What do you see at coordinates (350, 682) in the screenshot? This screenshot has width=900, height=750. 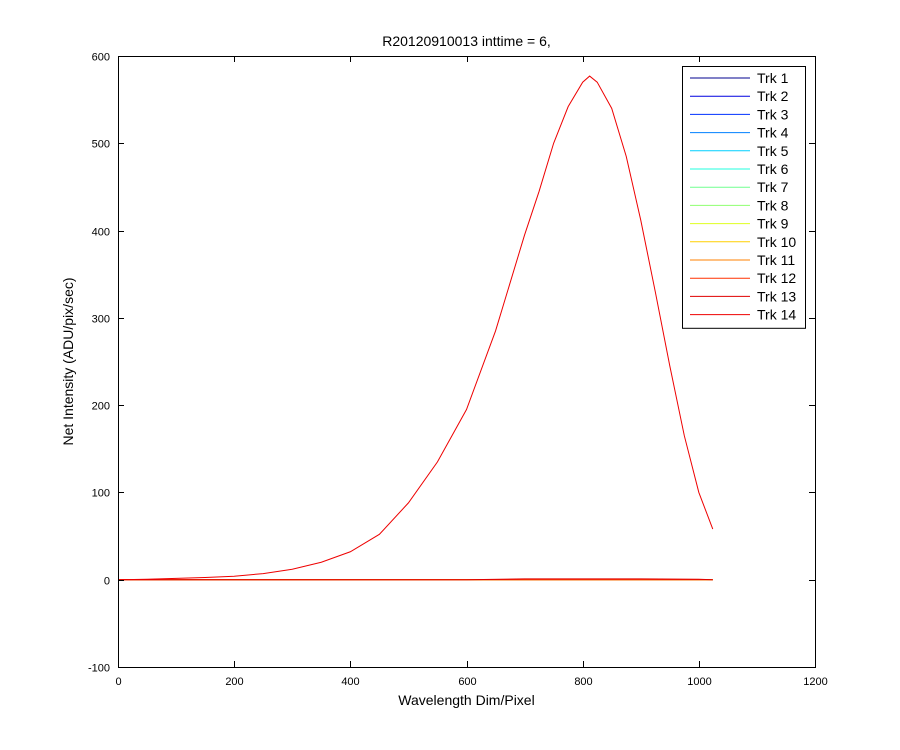 I see `x-tick-label: 400` at bounding box center [350, 682].